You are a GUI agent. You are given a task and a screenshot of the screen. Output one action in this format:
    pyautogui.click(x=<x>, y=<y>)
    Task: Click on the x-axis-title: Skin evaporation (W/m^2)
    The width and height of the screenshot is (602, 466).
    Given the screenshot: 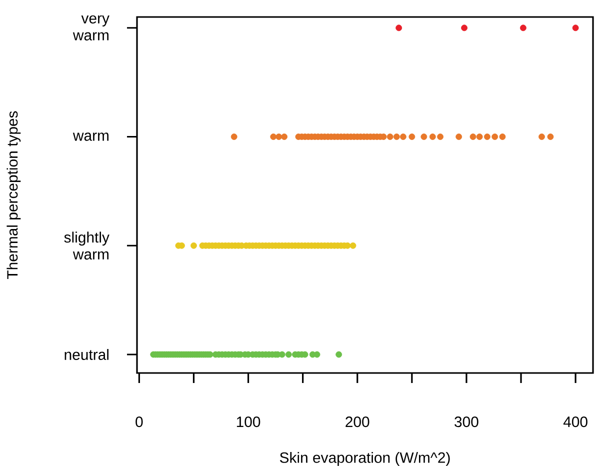 What is the action you would take?
    pyautogui.click(x=365, y=459)
    